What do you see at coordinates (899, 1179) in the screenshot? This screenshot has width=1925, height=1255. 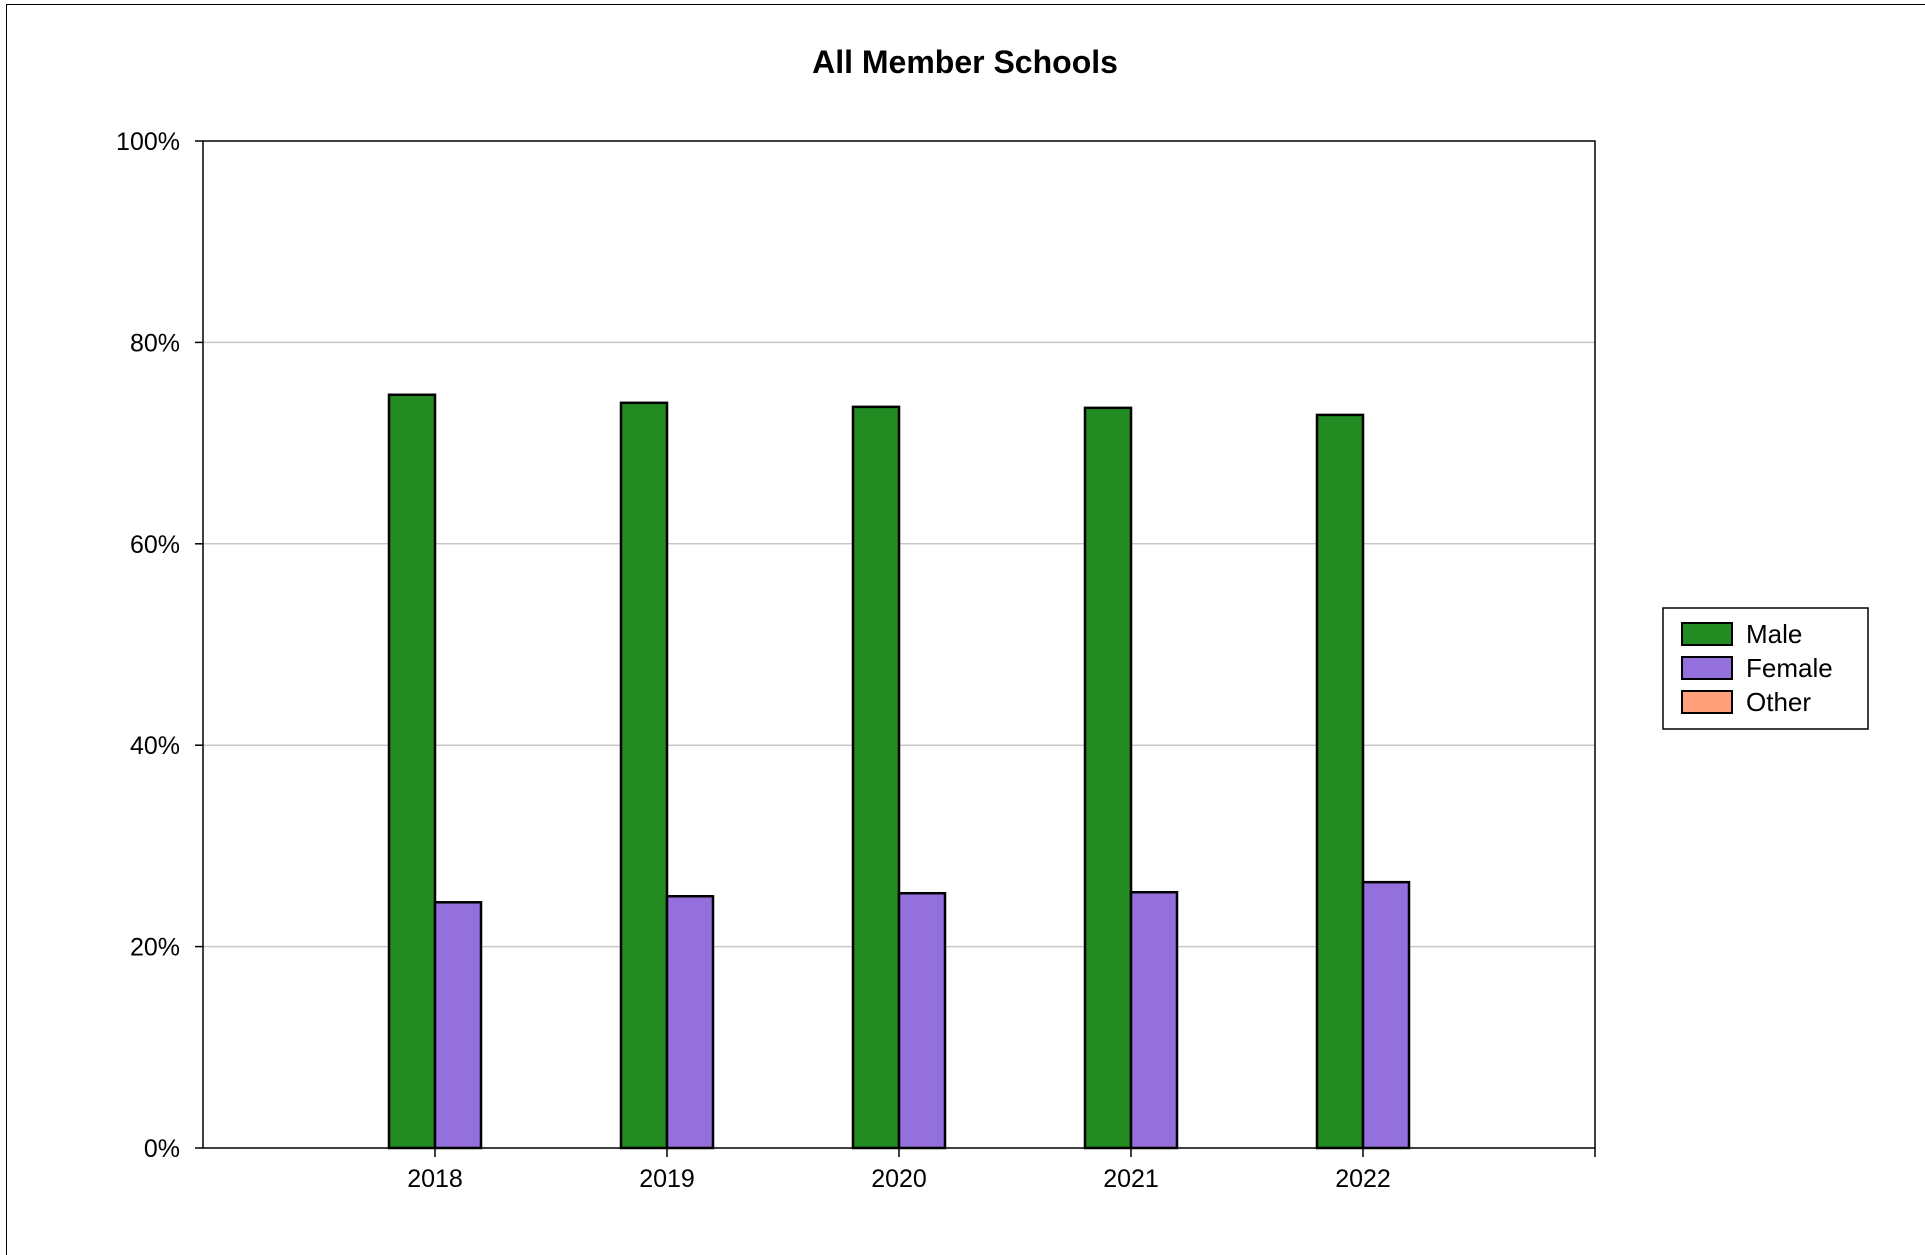 I see `x-tick-label: 2020` at bounding box center [899, 1179].